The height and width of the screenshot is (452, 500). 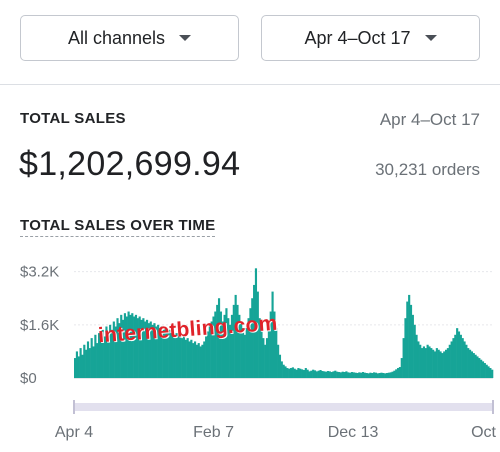 I want to click on range-scrollbar, so click(x=283, y=407).